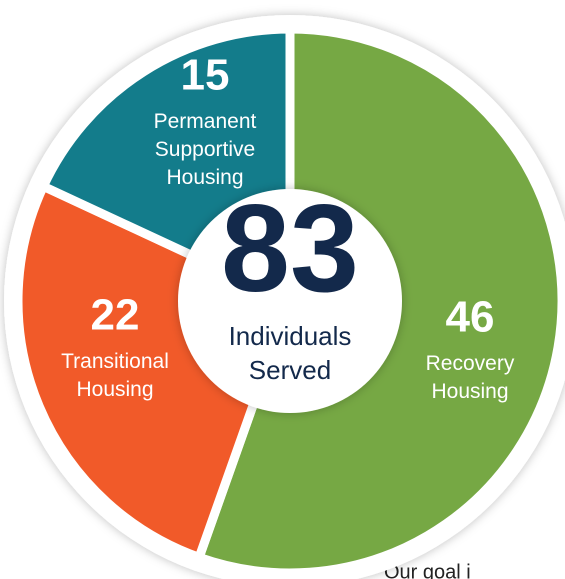 The width and height of the screenshot is (565, 579). Describe the element at coordinates (290, 353) in the screenshot. I see `center-label: Individuals Served` at that location.